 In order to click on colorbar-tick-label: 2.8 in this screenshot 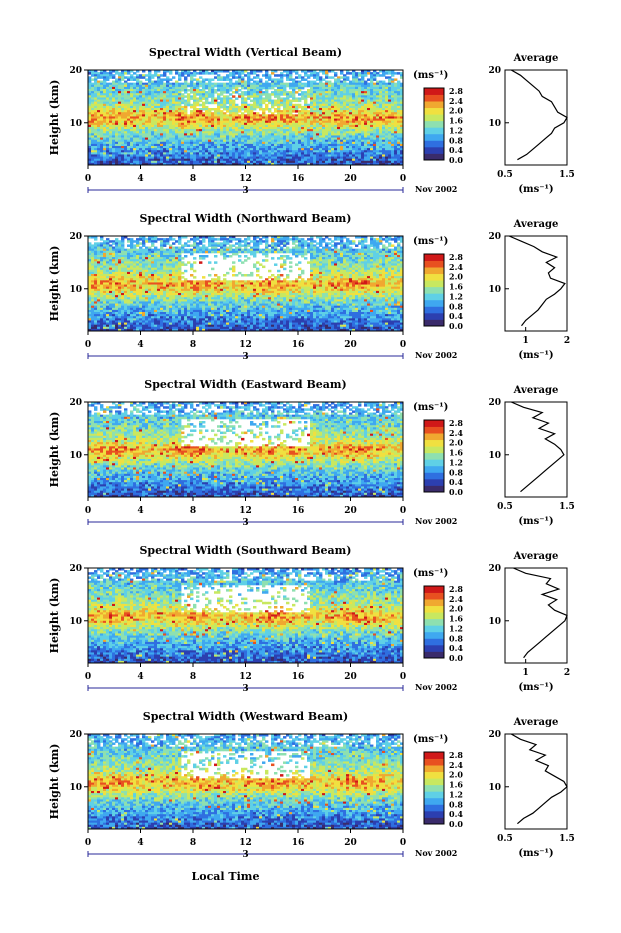, I will do `click(456, 91)`.